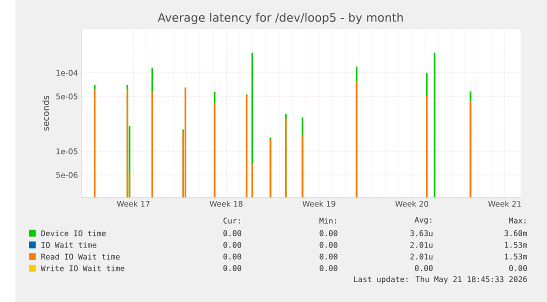 The image size is (547, 302). What do you see at coordinates (46, 113) in the screenshot?
I see `y-axis-title: seconds` at bounding box center [46, 113].